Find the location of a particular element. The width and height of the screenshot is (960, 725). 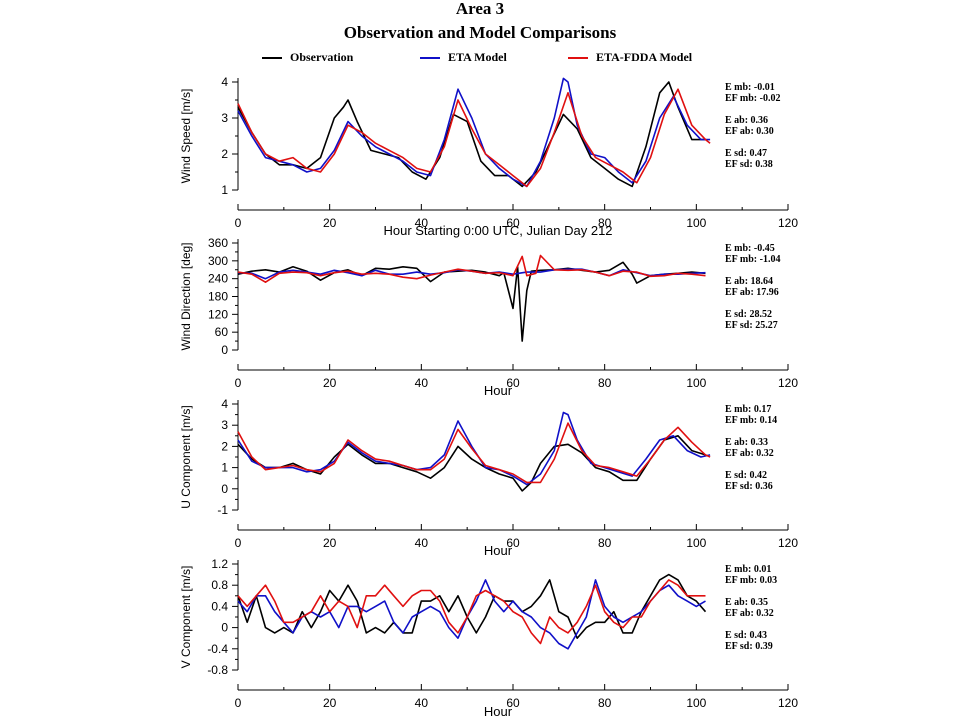

stat-text: EF sd: 25.27 is located at coordinates (751, 325).